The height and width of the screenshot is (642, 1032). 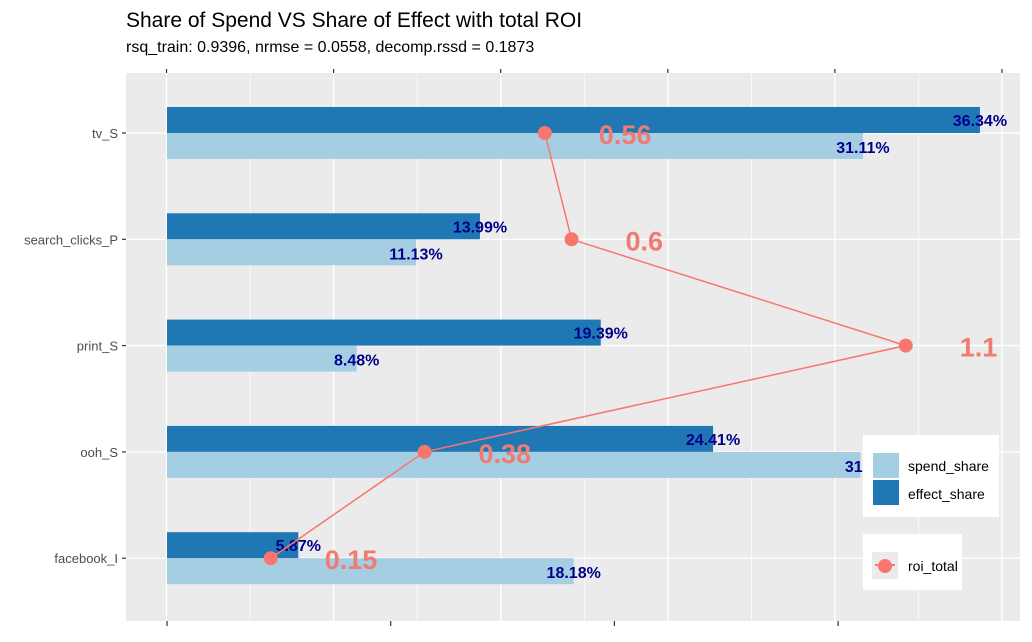 I want to click on y-axis-label-facebook-i: facebook_I, so click(x=86, y=558).